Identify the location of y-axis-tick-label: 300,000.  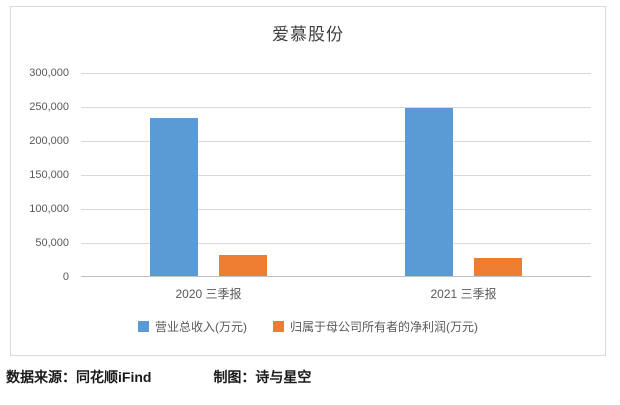
(49, 73).